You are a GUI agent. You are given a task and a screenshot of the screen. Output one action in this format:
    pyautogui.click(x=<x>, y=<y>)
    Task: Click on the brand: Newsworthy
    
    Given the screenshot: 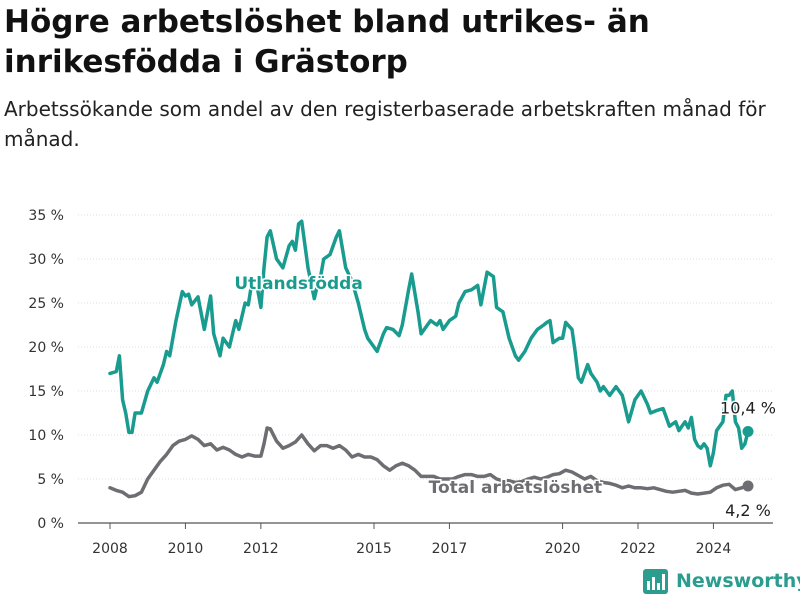 What is the action you would take?
    pyautogui.click(x=721, y=581)
    